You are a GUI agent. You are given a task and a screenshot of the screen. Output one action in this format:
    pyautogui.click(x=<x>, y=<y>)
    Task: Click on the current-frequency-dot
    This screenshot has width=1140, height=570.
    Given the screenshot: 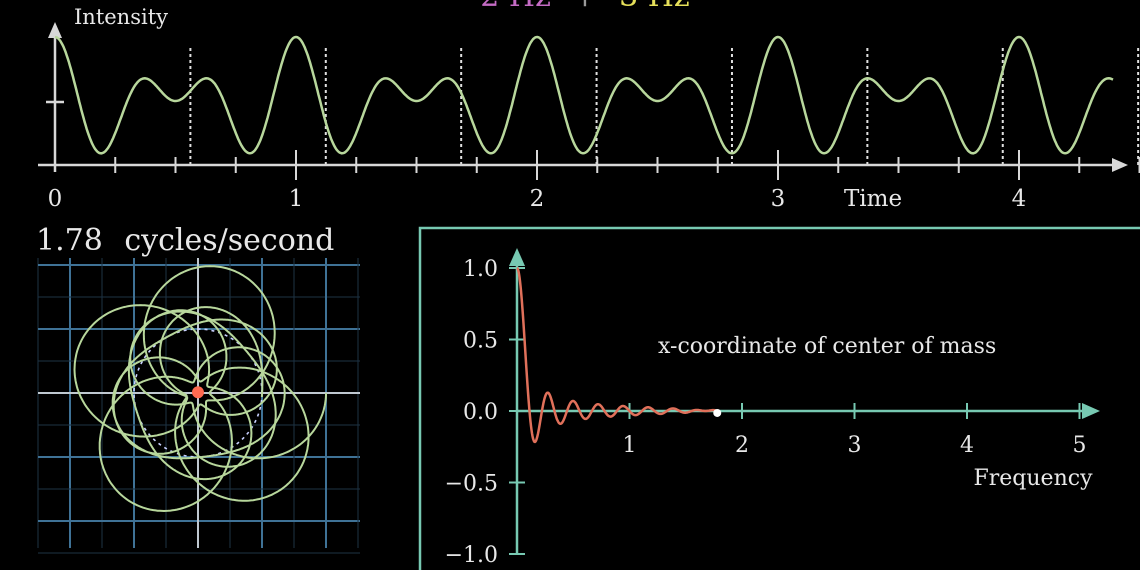 What is the action you would take?
    pyautogui.click(x=717, y=412)
    